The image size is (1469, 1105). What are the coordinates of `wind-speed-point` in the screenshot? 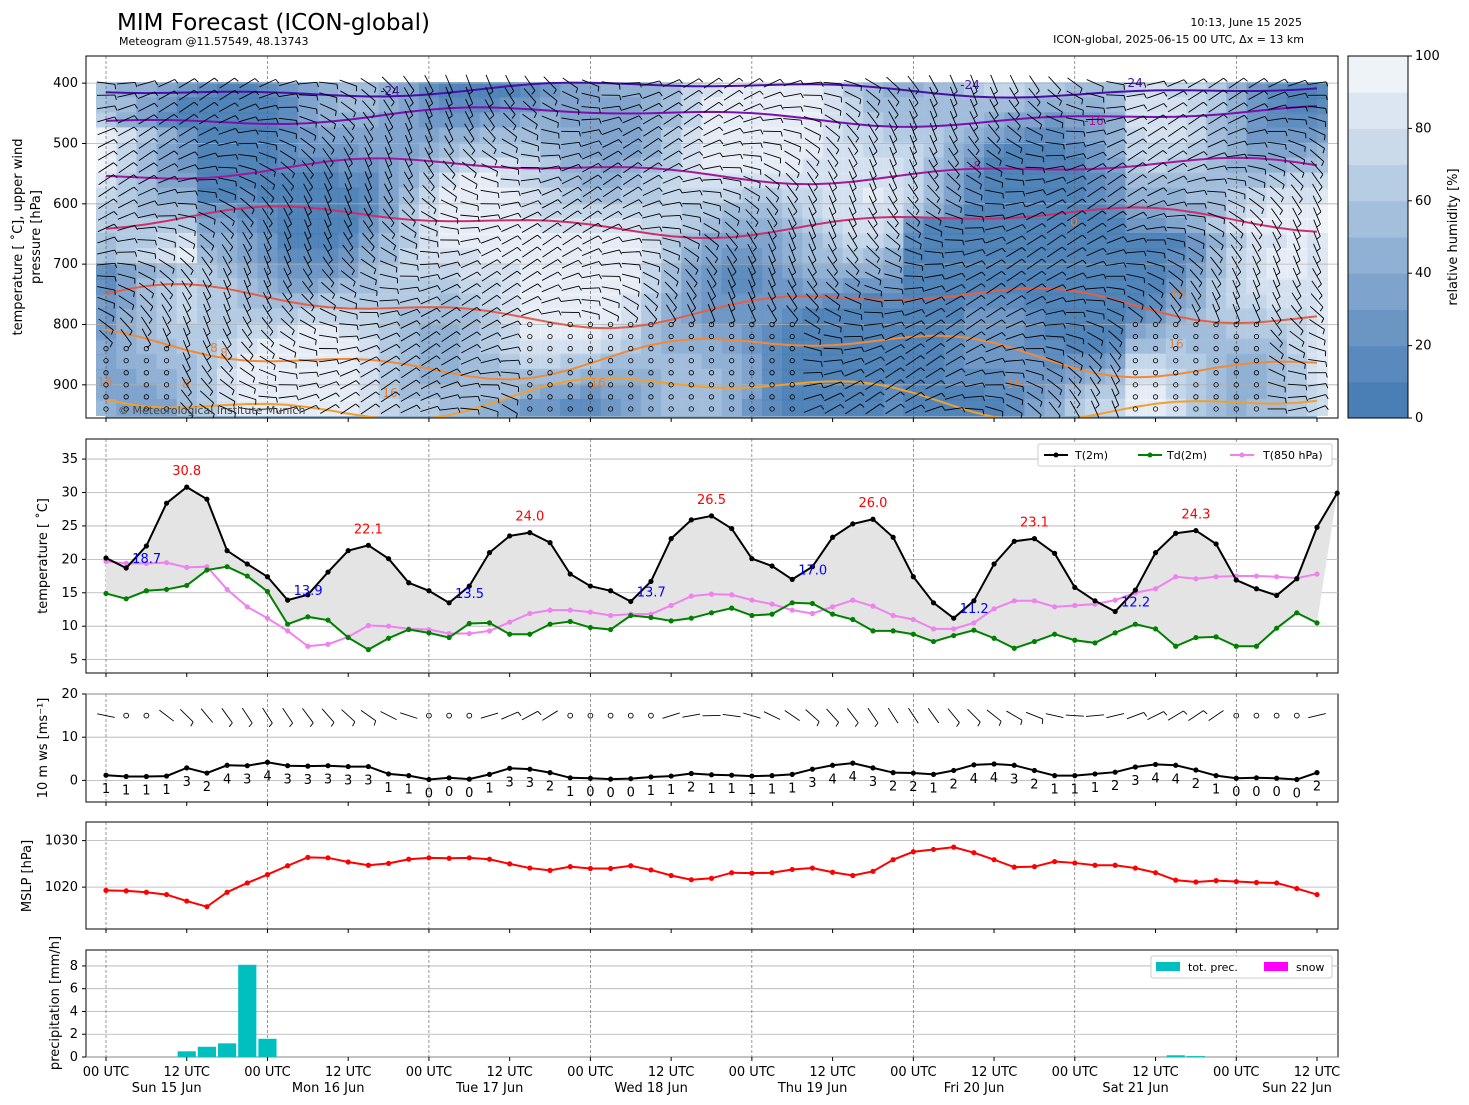 It's located at (106, 775).